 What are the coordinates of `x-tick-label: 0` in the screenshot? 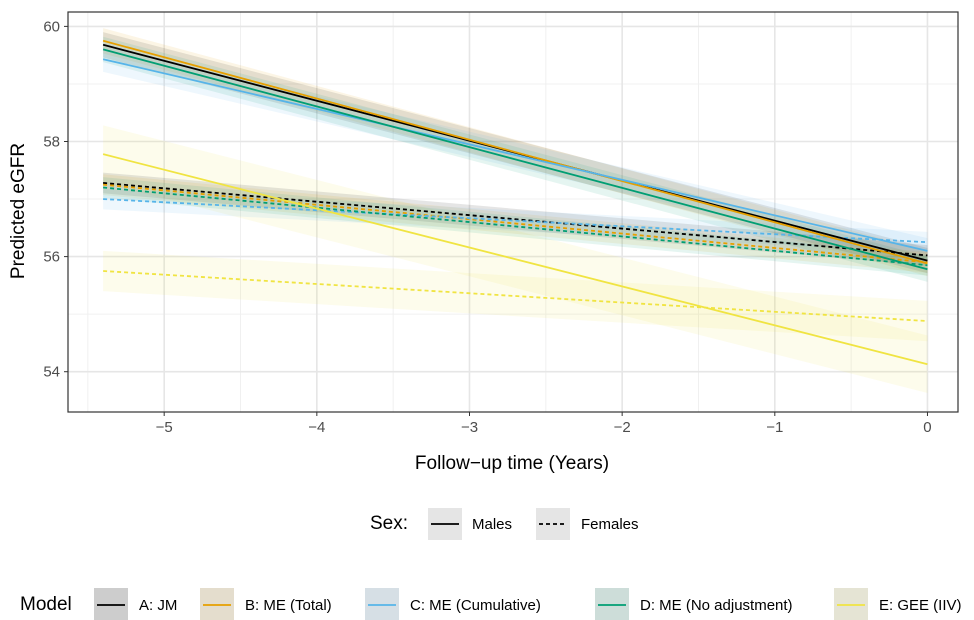 It's located at (927, 427).